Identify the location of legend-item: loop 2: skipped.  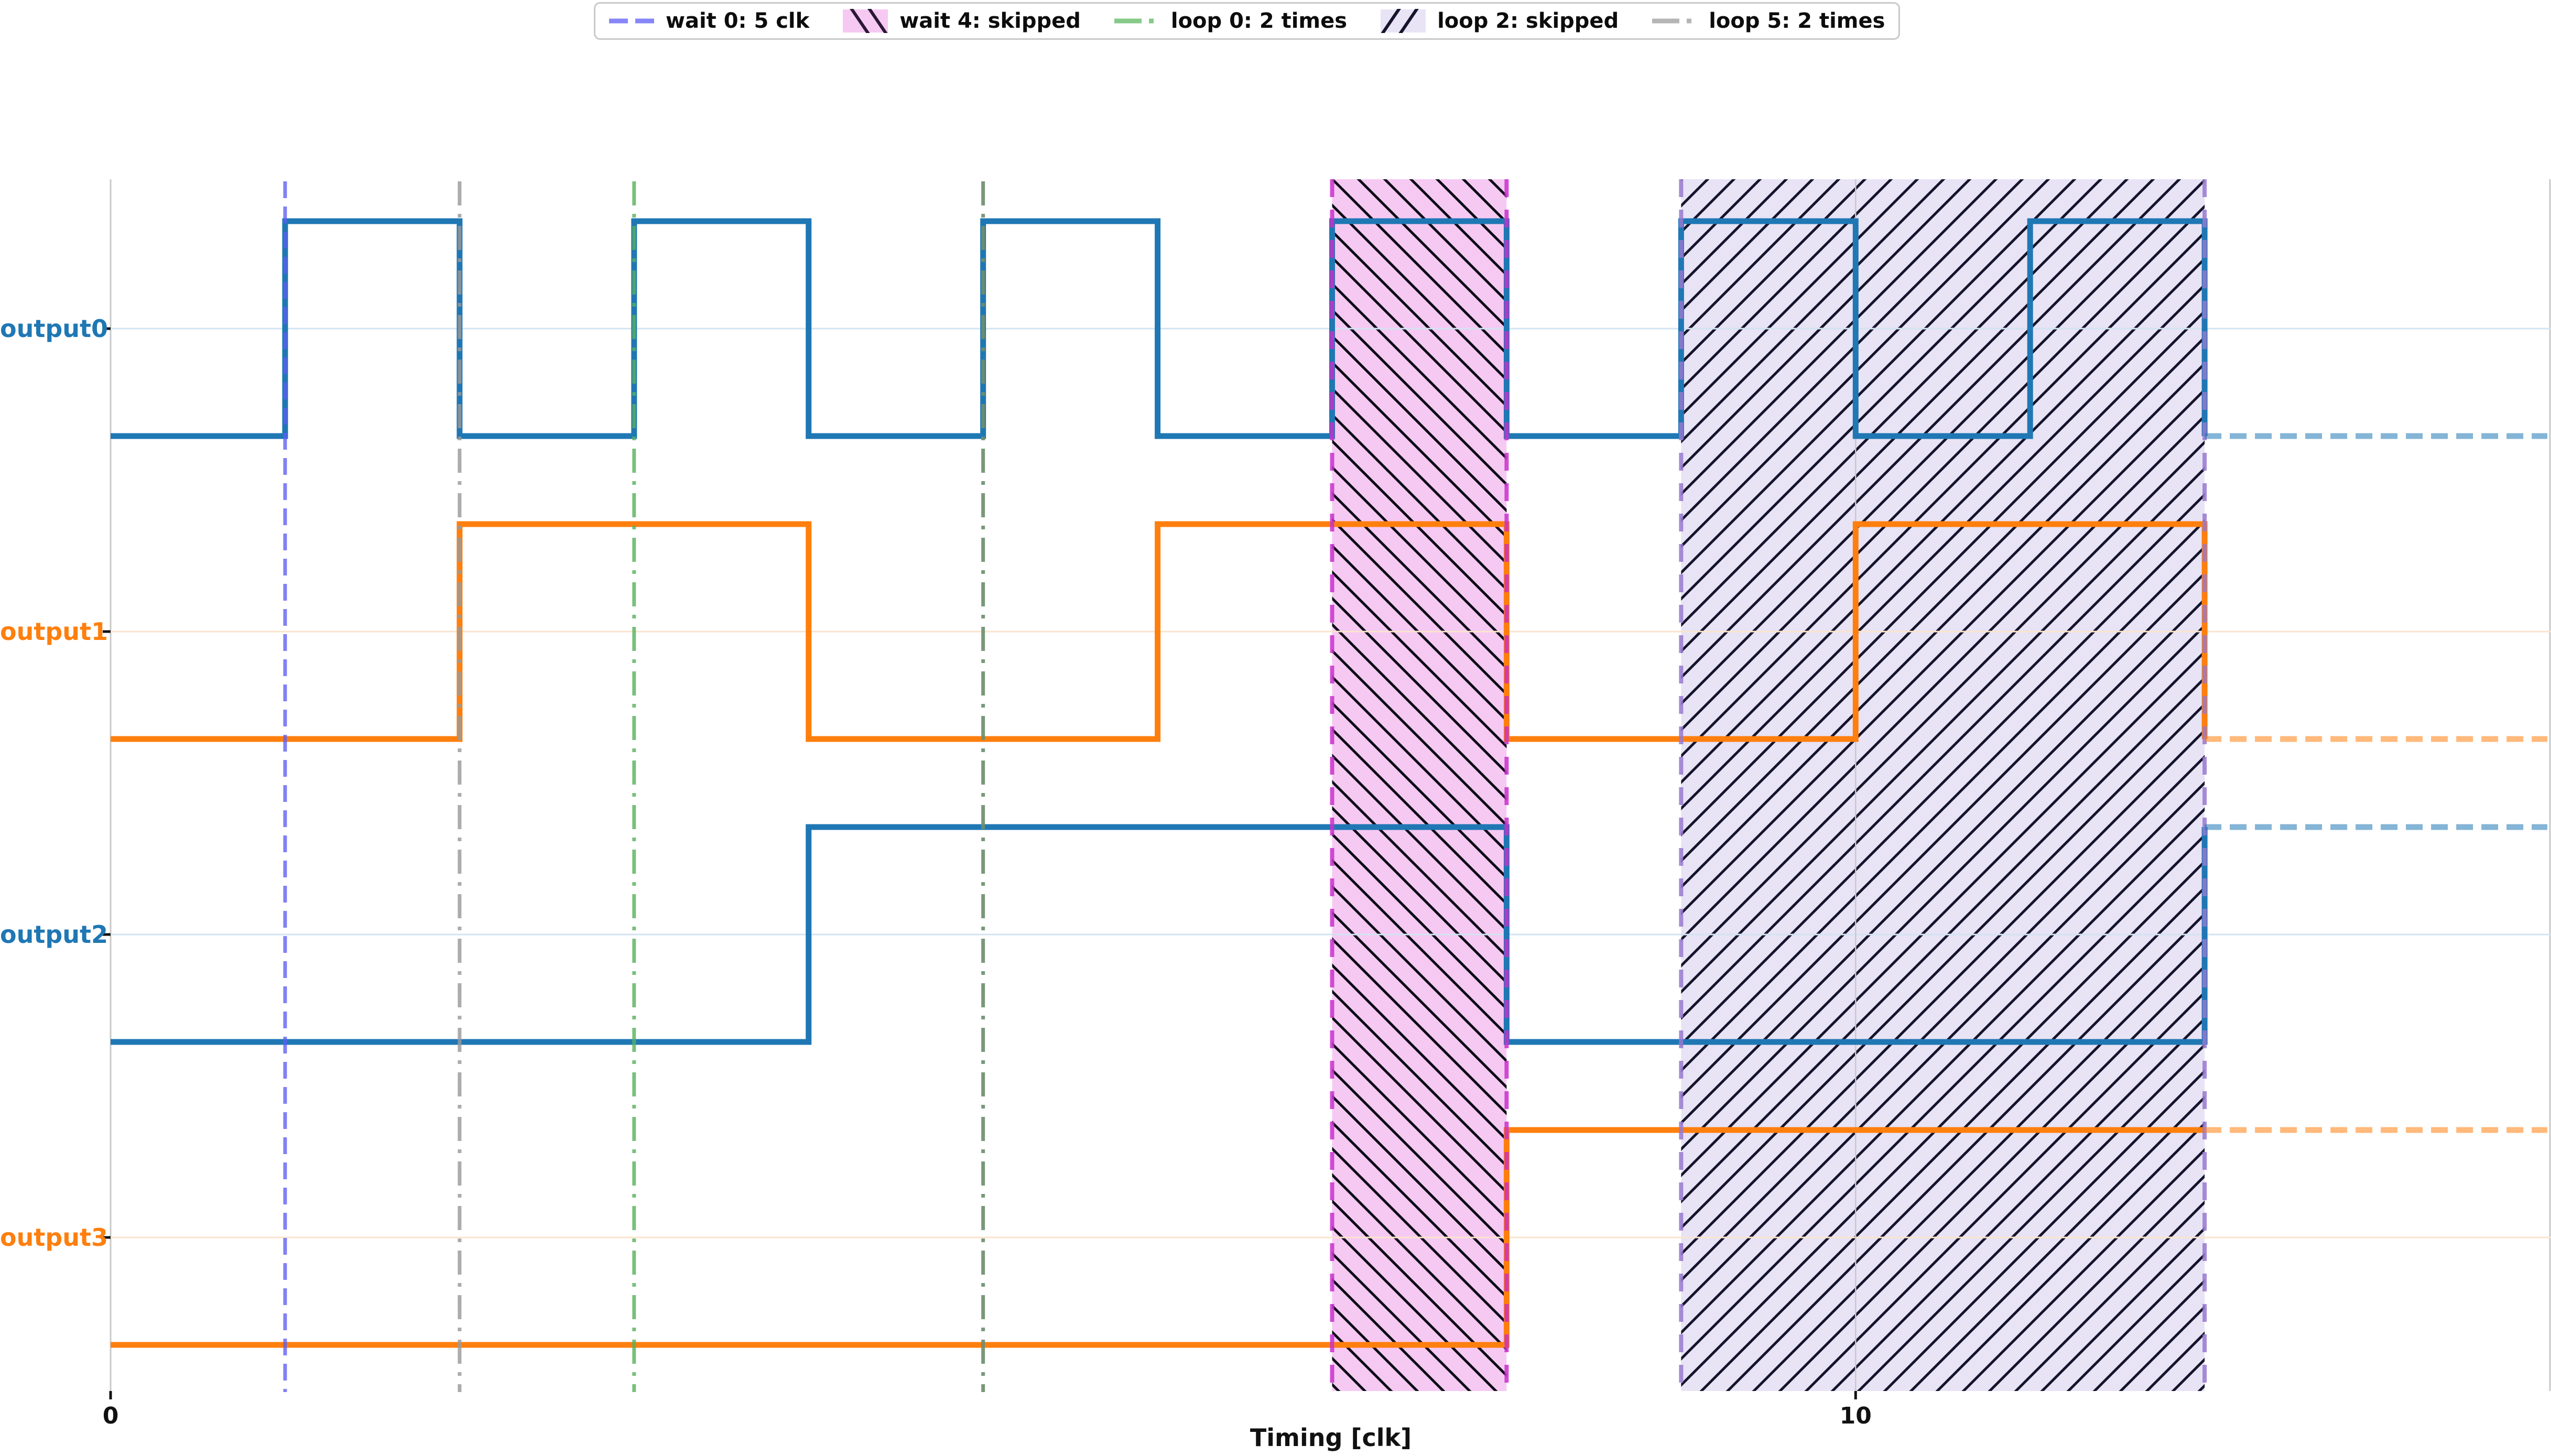
(1500, 21).